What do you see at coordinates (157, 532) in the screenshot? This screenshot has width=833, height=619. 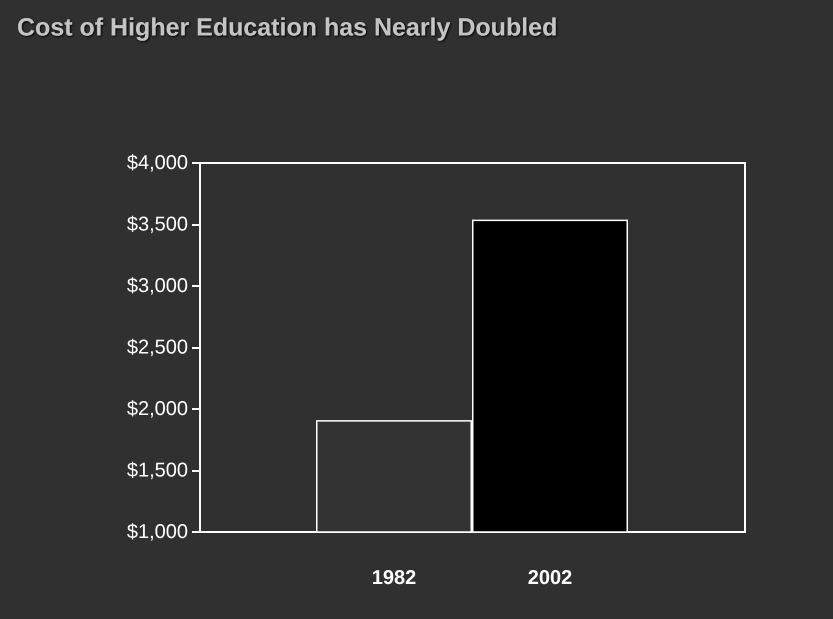 I see `y-tick-label: $1,000` at bounding box center [157, 532].